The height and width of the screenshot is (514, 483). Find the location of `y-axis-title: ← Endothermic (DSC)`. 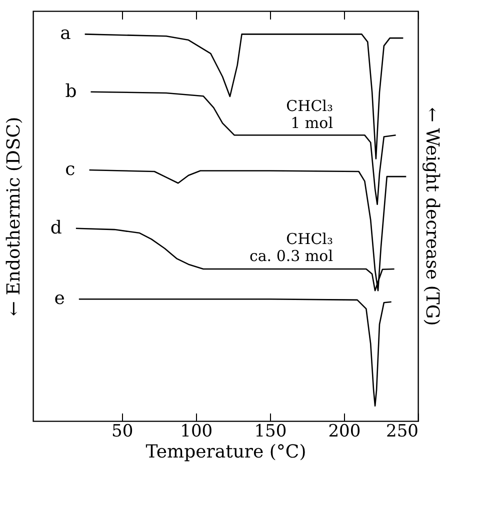

y-axis-title: ← Endothermic (DSC) is located at coordinates (14, 216).